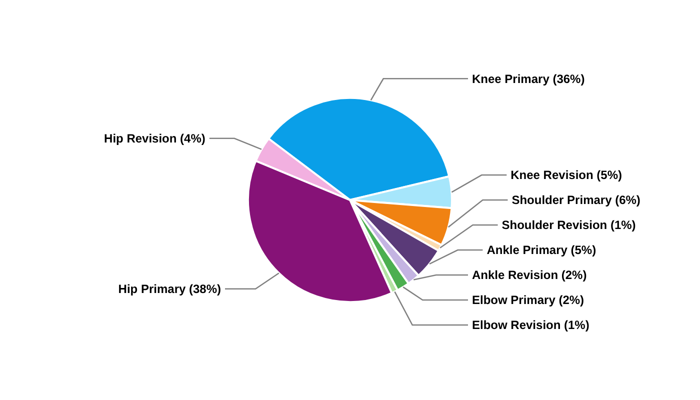  What do you see at coordinates (541, 250) in the screenshot?
I see `slice-label: Ankle Primary (5%)` at bounding box center [541, 250].